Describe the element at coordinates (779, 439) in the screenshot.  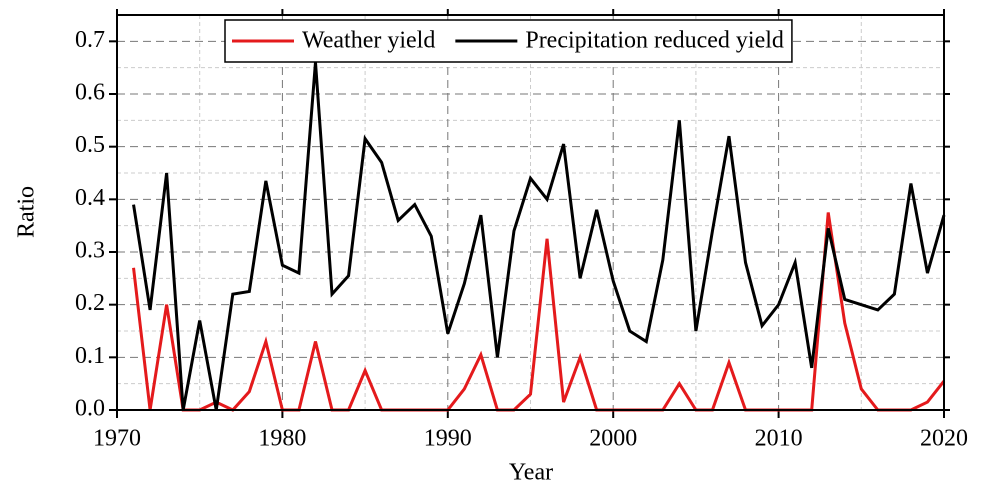
I see `x-tick-label: 2010` at that location.